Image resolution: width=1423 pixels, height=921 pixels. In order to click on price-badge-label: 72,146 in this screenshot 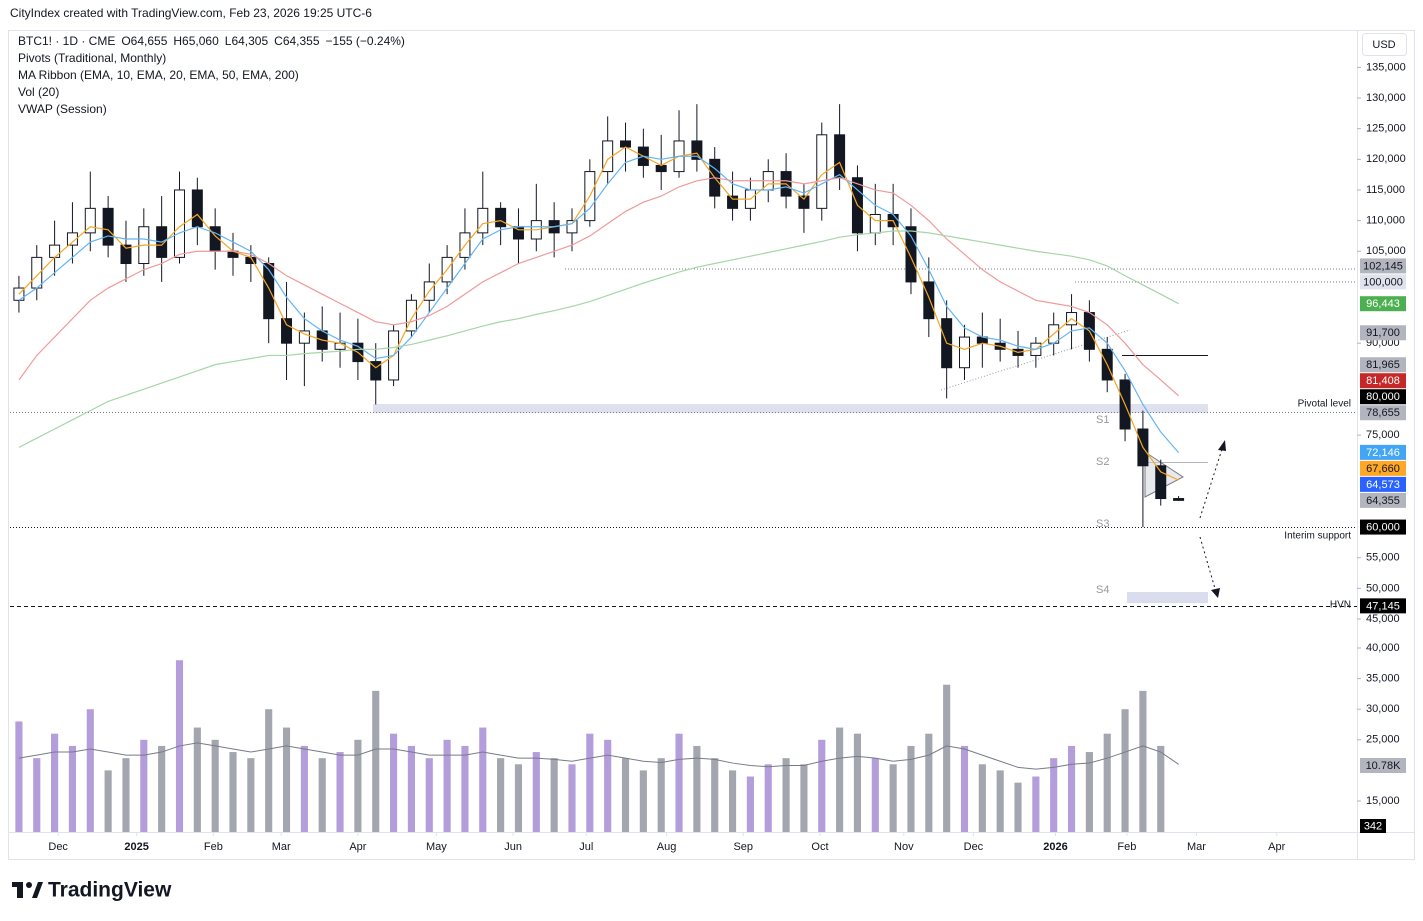, I will do `click(1383, 453)`.